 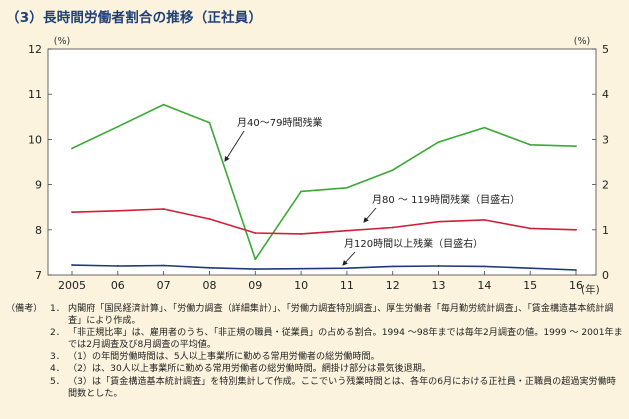 What do you see at coordinates (279, 122) in the screenshot?
I see `series-label-40-79: 月40～79時間残業` at bounding box center [279, 122].